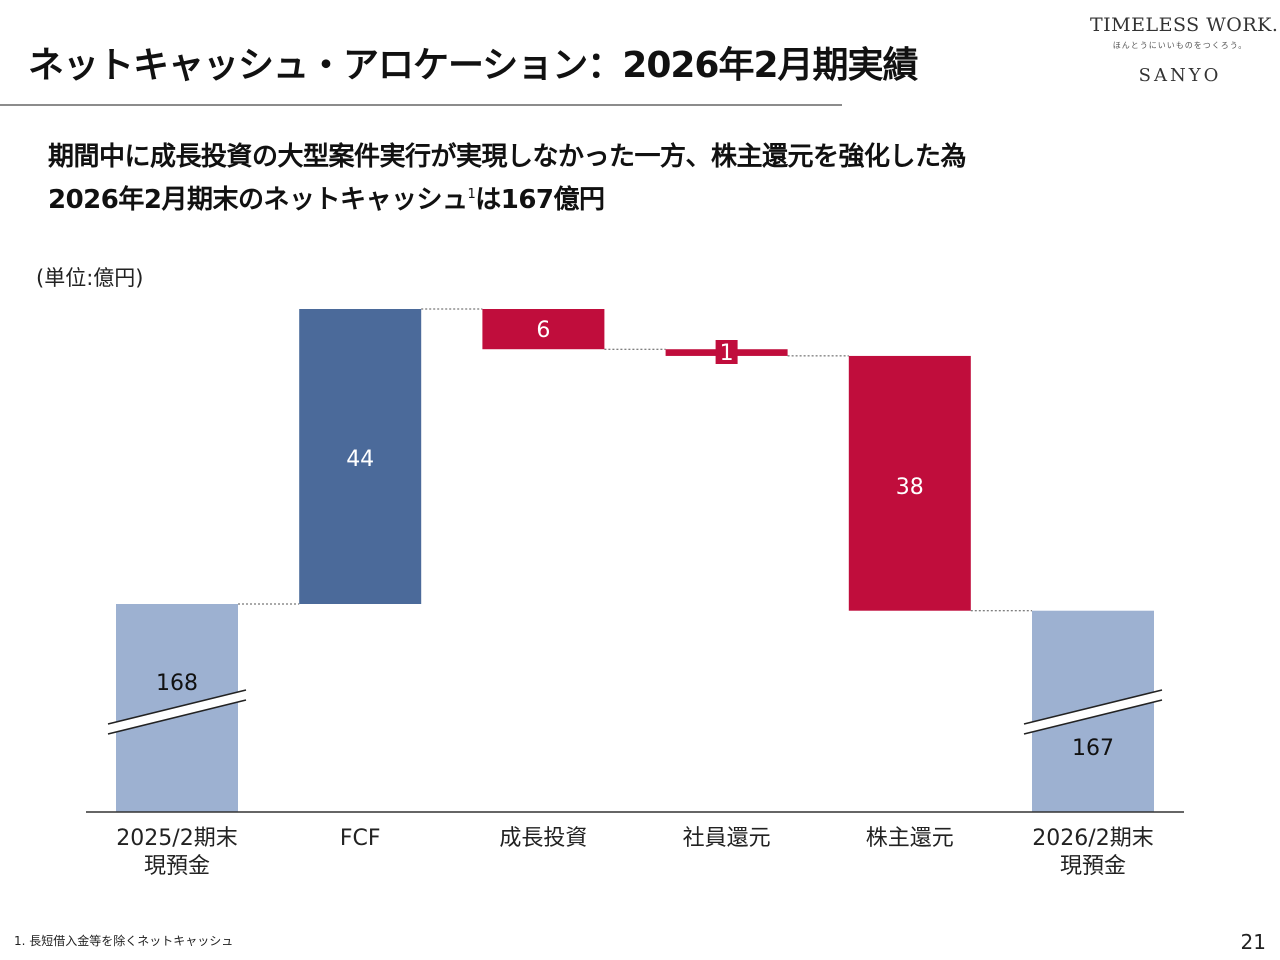 This screenshot has width=1280, height=960. Describe the element at coordinates (90, 278) in the screenshot. I see `unit-label: (単位:億円)` at that location.